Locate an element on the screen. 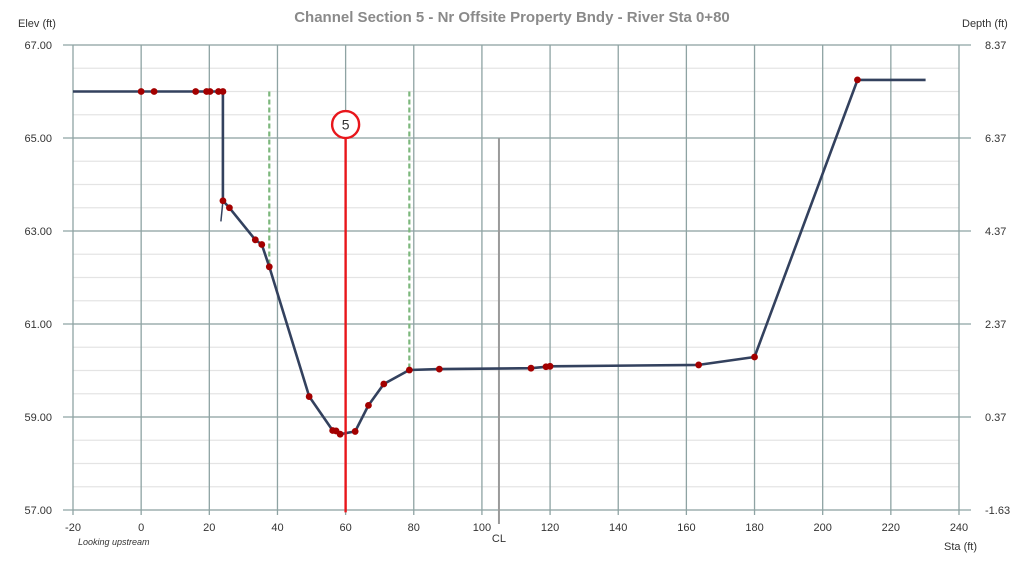 The image size is (1024, 572). y2-axis-label: Depth (ft) is located at coordinates (985, 24).